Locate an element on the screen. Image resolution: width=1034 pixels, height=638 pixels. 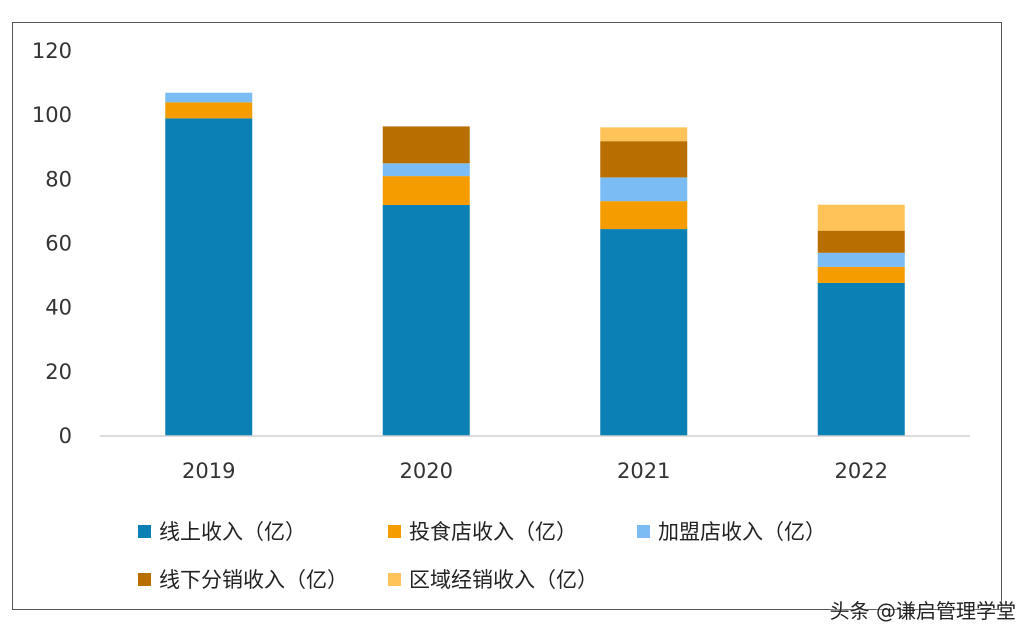
credit-watermark: 头条 @谦启管理学堂 is located at coordinates (922, 611).